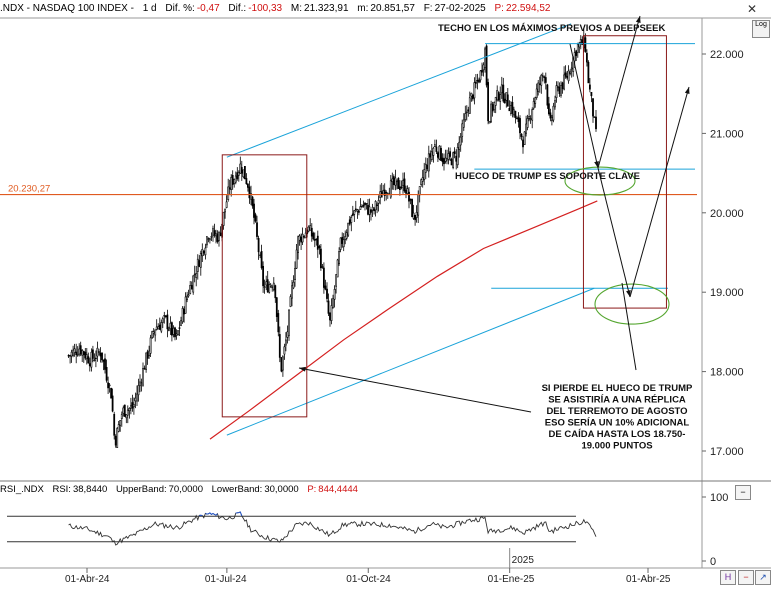 The image size is (771, 601). I want to click on channel-lower-line, so click(410, 361).